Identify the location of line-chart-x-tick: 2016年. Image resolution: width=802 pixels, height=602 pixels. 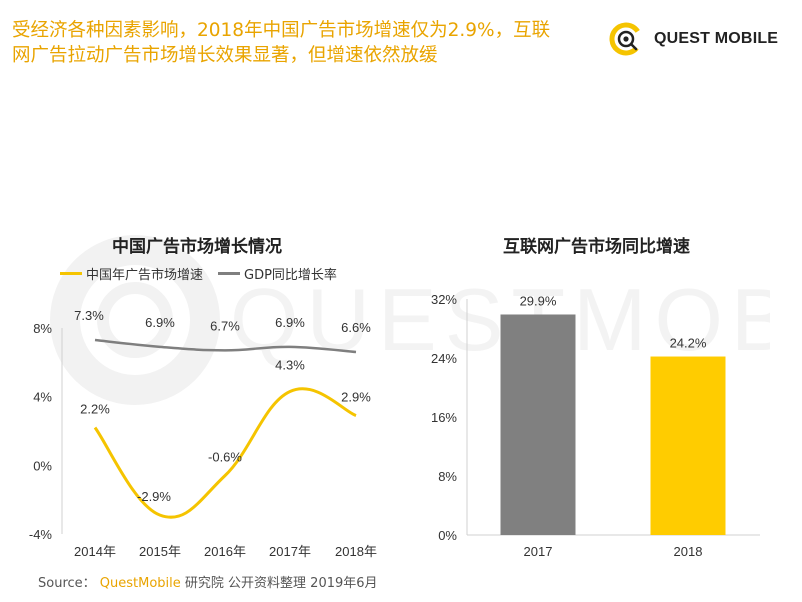
(225, 551).